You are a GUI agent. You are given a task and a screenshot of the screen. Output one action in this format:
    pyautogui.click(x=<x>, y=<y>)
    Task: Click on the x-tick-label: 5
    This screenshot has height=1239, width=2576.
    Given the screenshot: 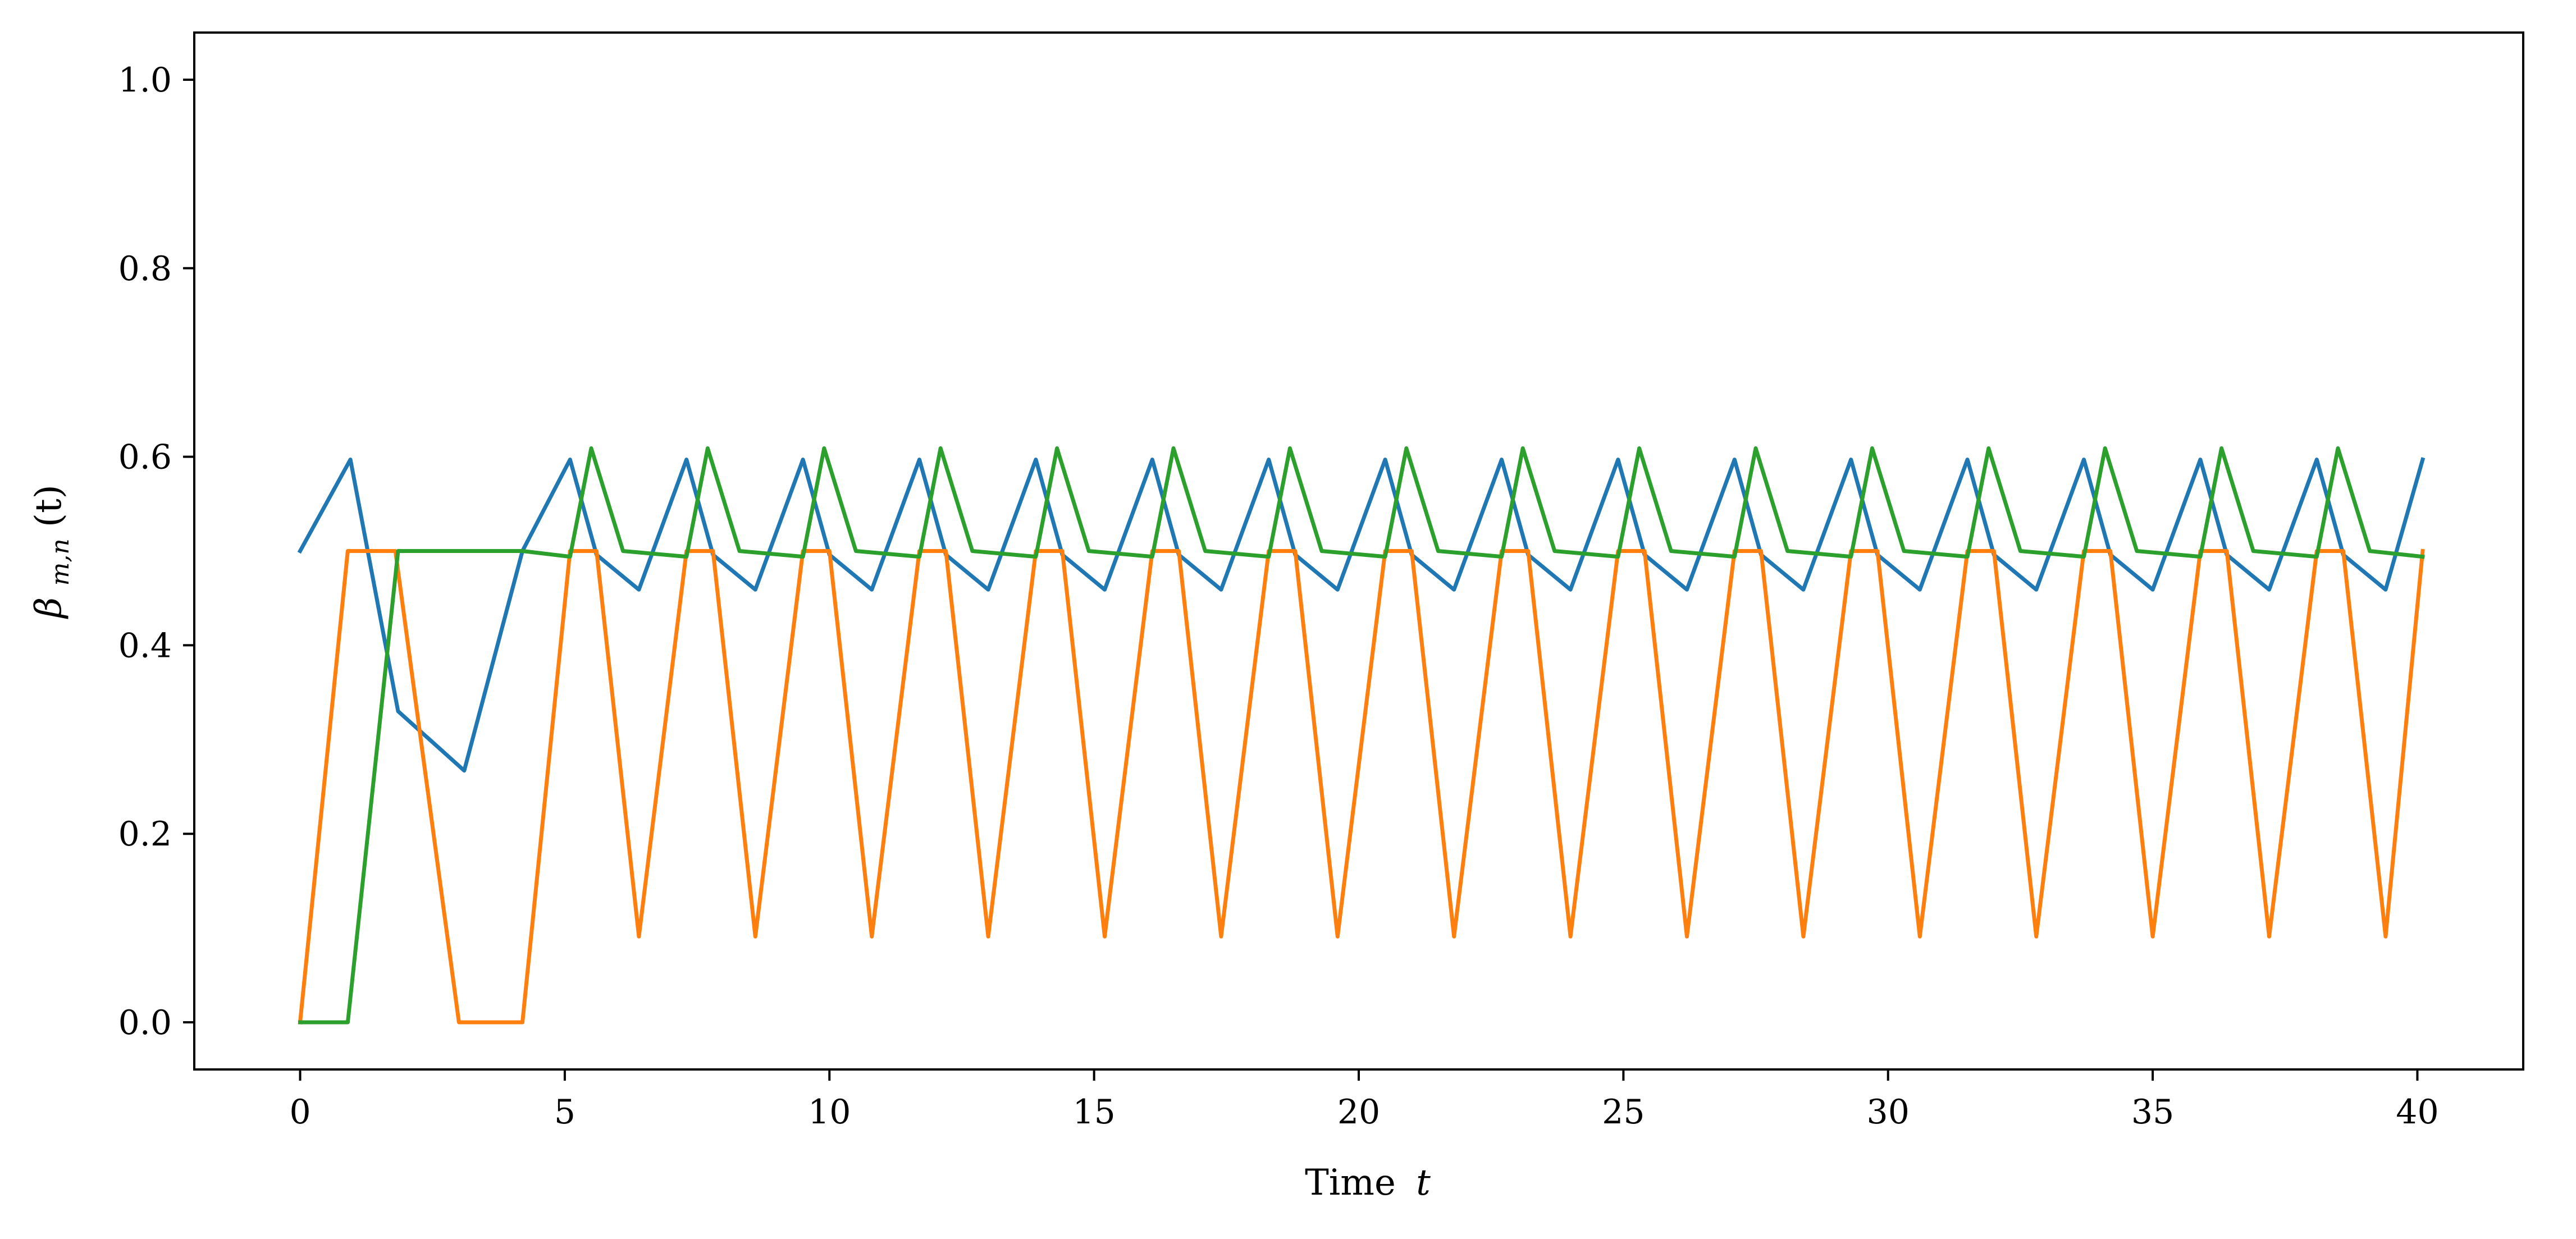 What is the action you would take?
    pyautogui.click(x=565, y=1112)
    